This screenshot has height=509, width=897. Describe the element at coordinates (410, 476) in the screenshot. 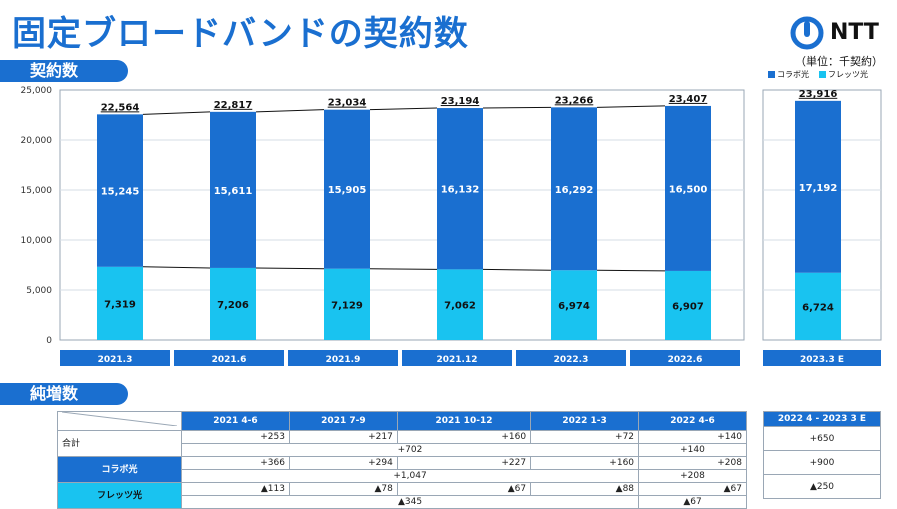

I see `cell-fy-total: +1,047` at that location.